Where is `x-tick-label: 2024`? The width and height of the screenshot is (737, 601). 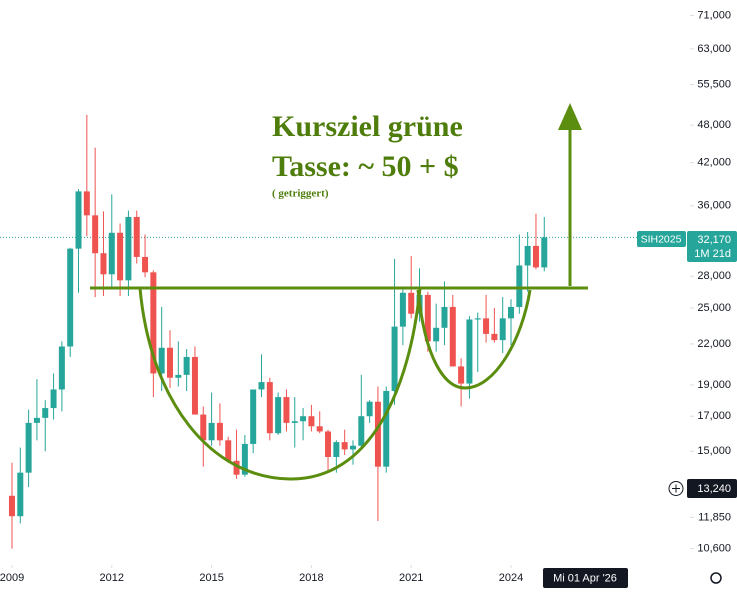
x-tick-label: 2024 is located at coordinates (511, 578).